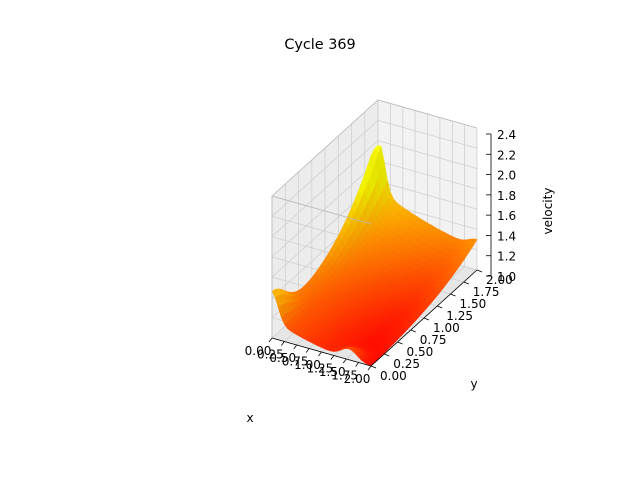 This screenshot has width=640, height=480. What do you see at coordinates (275, 293) in the screenshot?
I see `surface-patch` at bounding box center [275, 293].